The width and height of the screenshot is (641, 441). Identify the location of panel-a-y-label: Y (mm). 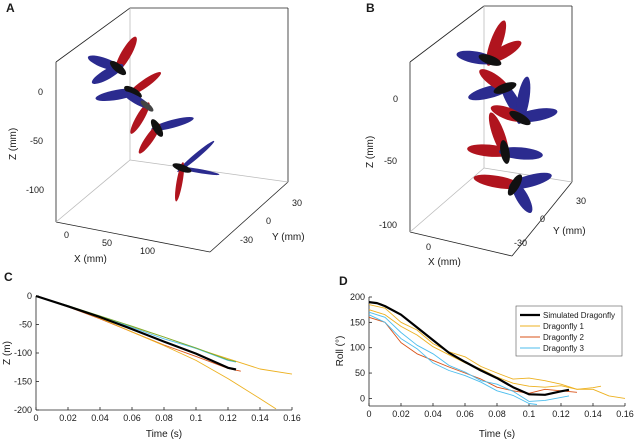
(288, 237).